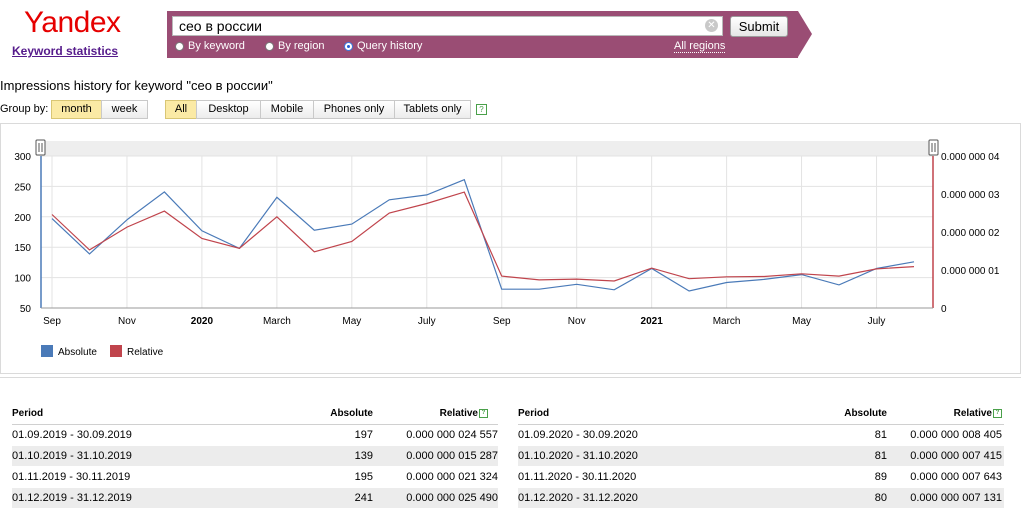 This screenshot has height=518, width=1024. What do you see at coordinates (390, 46) in the screenshot?
I see `radio-label: Query history` at bounding box center [390, 46].